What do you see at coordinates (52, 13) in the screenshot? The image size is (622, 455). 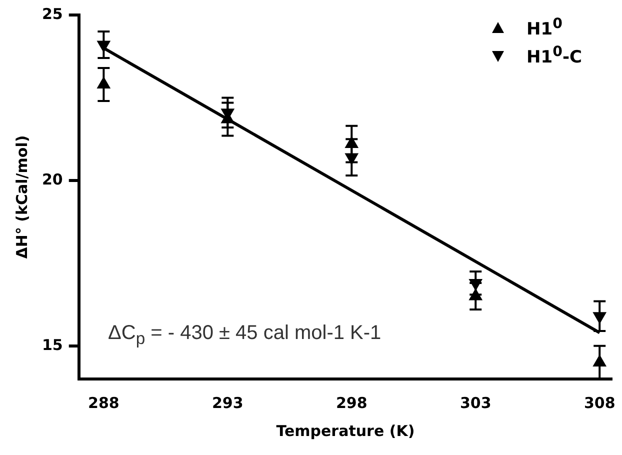 I see `y-tick-label: 25` at bounding box center [52, 13].